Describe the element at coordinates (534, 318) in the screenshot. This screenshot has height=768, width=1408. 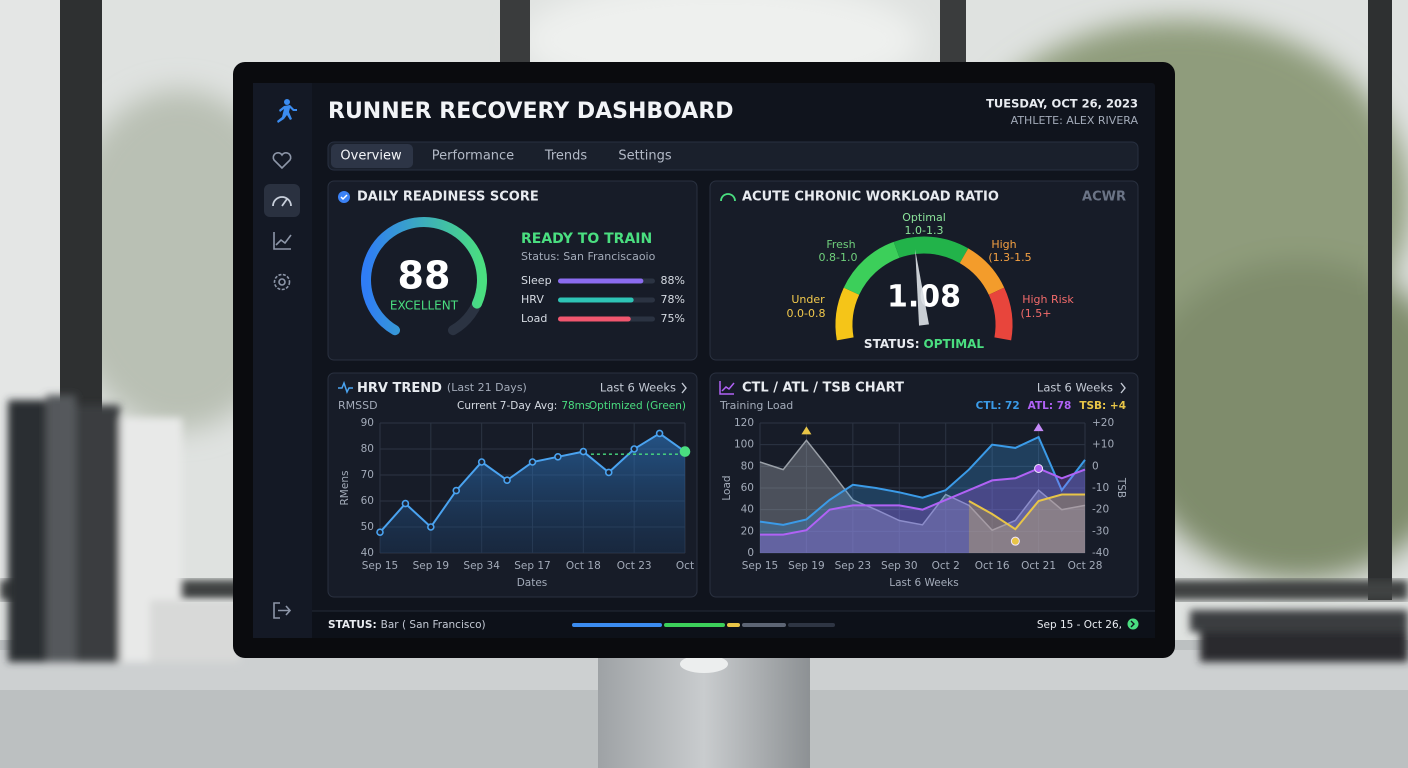
I see `metric-label: Load` at that location.